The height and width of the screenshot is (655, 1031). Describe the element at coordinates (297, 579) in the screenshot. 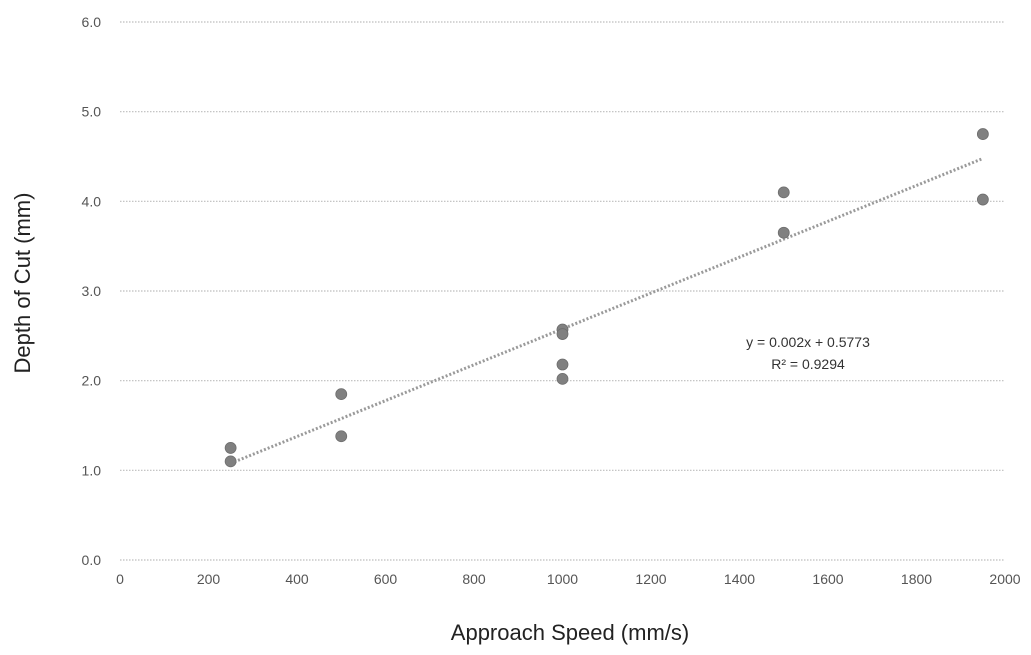

I see `x-tick-label: 400` at that location.